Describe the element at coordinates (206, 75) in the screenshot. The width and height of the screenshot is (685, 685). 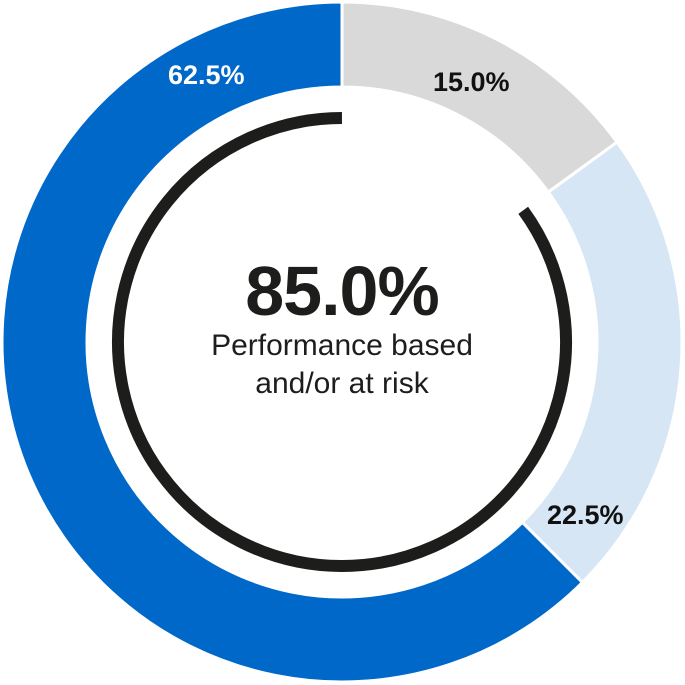
I see `label-blue-segment: 62.5%` at that location.